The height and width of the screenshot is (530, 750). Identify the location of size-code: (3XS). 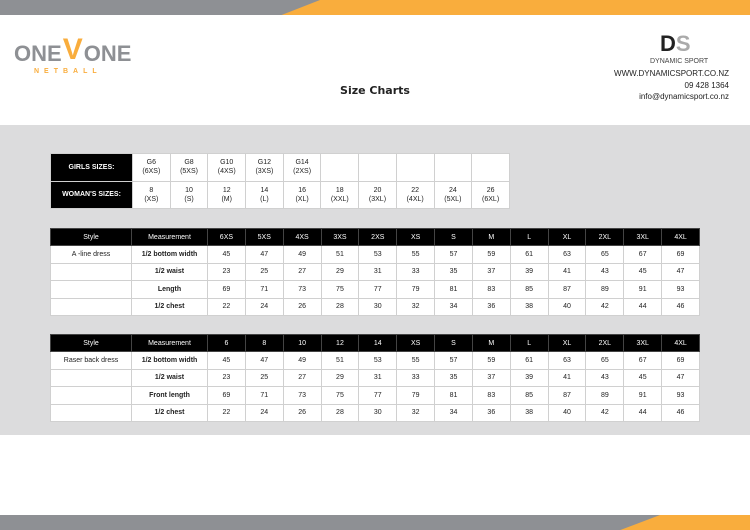
(264, 172).